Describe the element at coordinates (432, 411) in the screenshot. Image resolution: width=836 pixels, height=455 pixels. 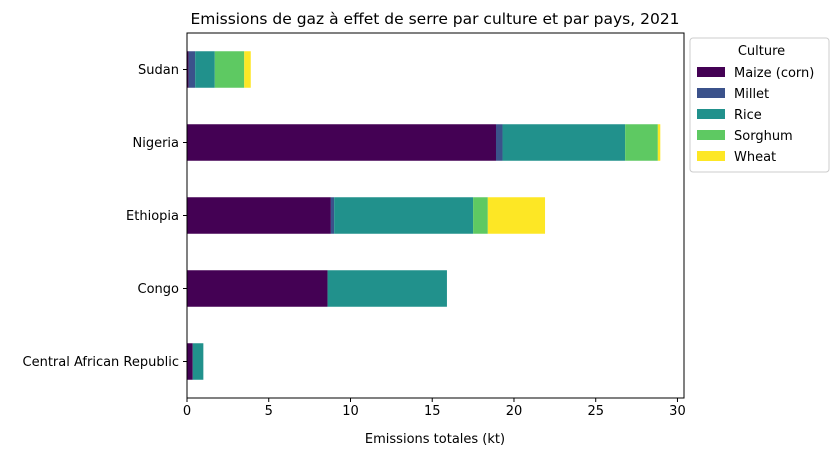
I see `x-tick-label: 15` at that location.